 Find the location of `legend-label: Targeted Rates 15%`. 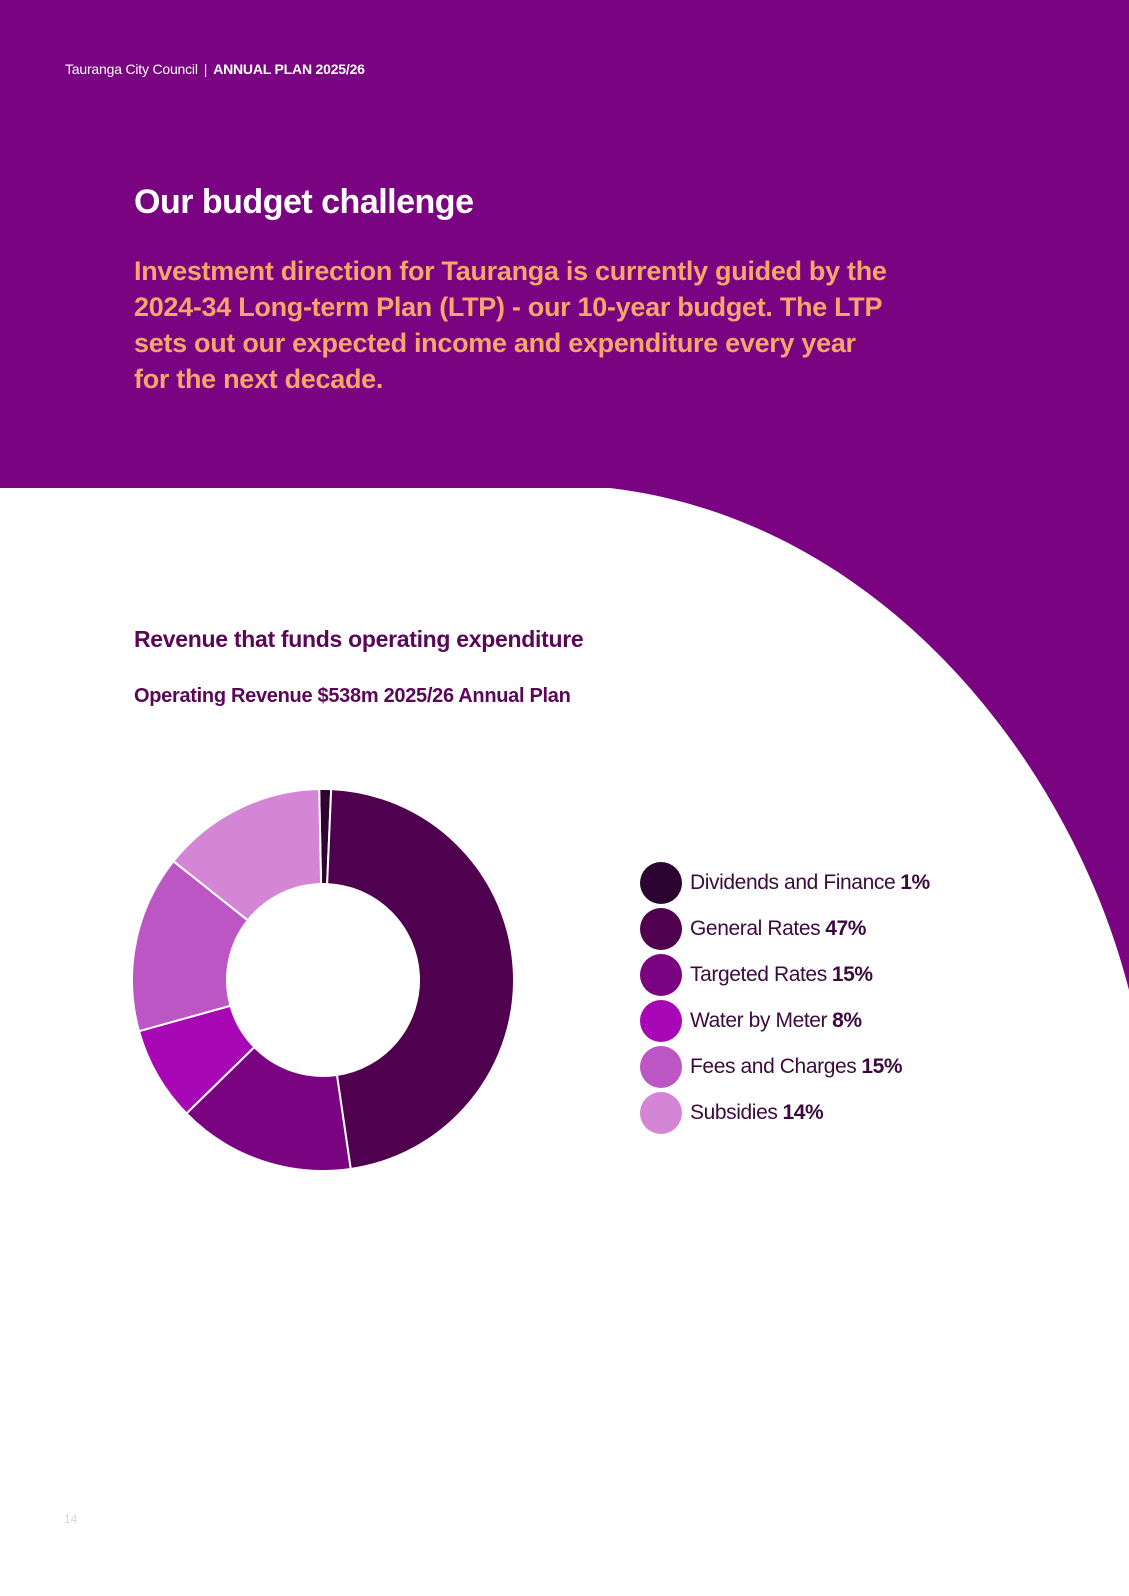

legend-label: Targeted Rates 15% is located at coordinates (781, 975).